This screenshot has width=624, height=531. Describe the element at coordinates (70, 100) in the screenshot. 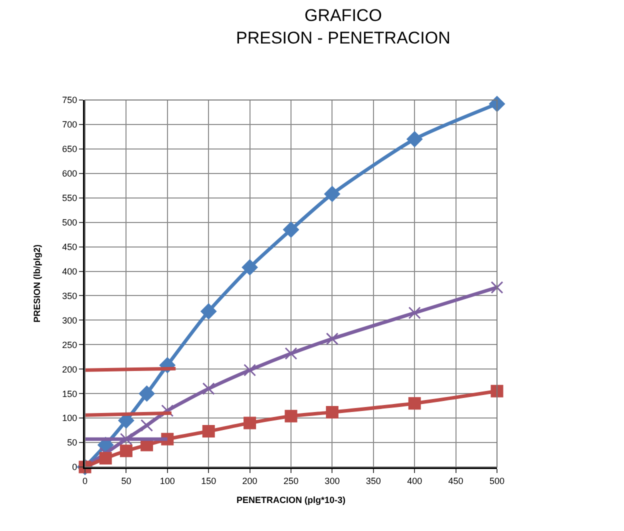

I see `y-tick-label: 750` at that location.